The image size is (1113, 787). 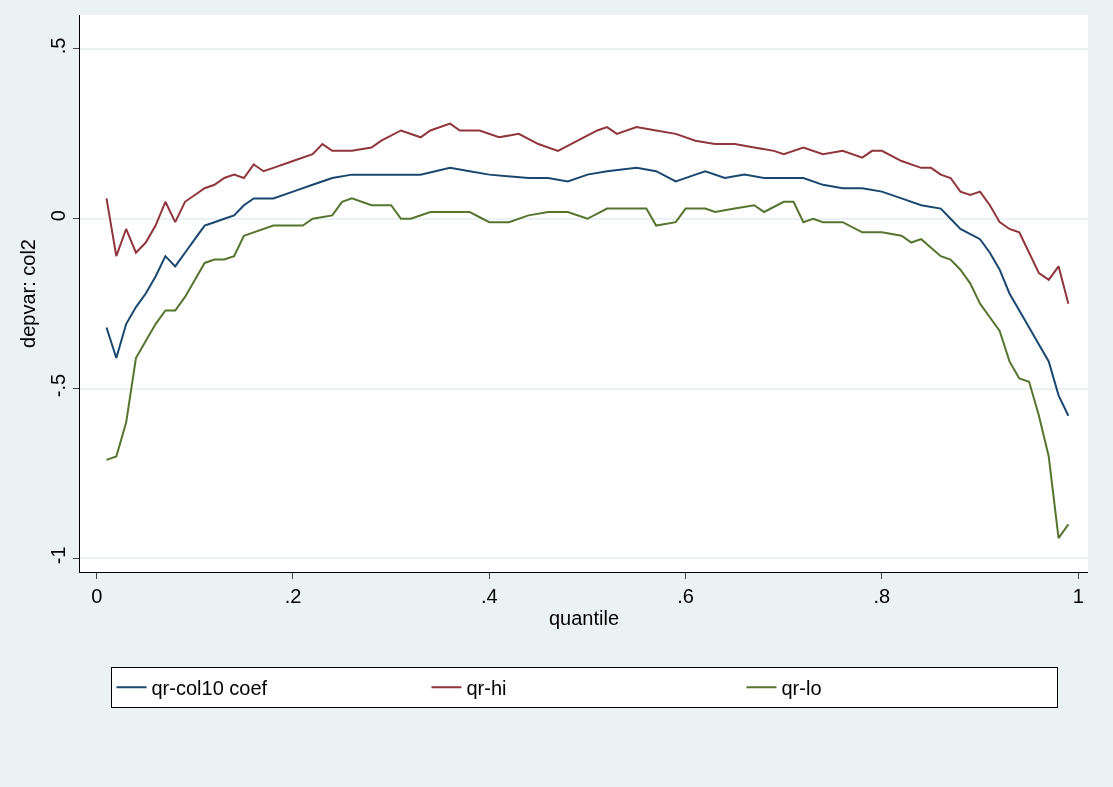 What do you see at coordinates (801, 687) in the screenshot?
I see `legend-label: qr-lo` at bounding box center [801, 687].